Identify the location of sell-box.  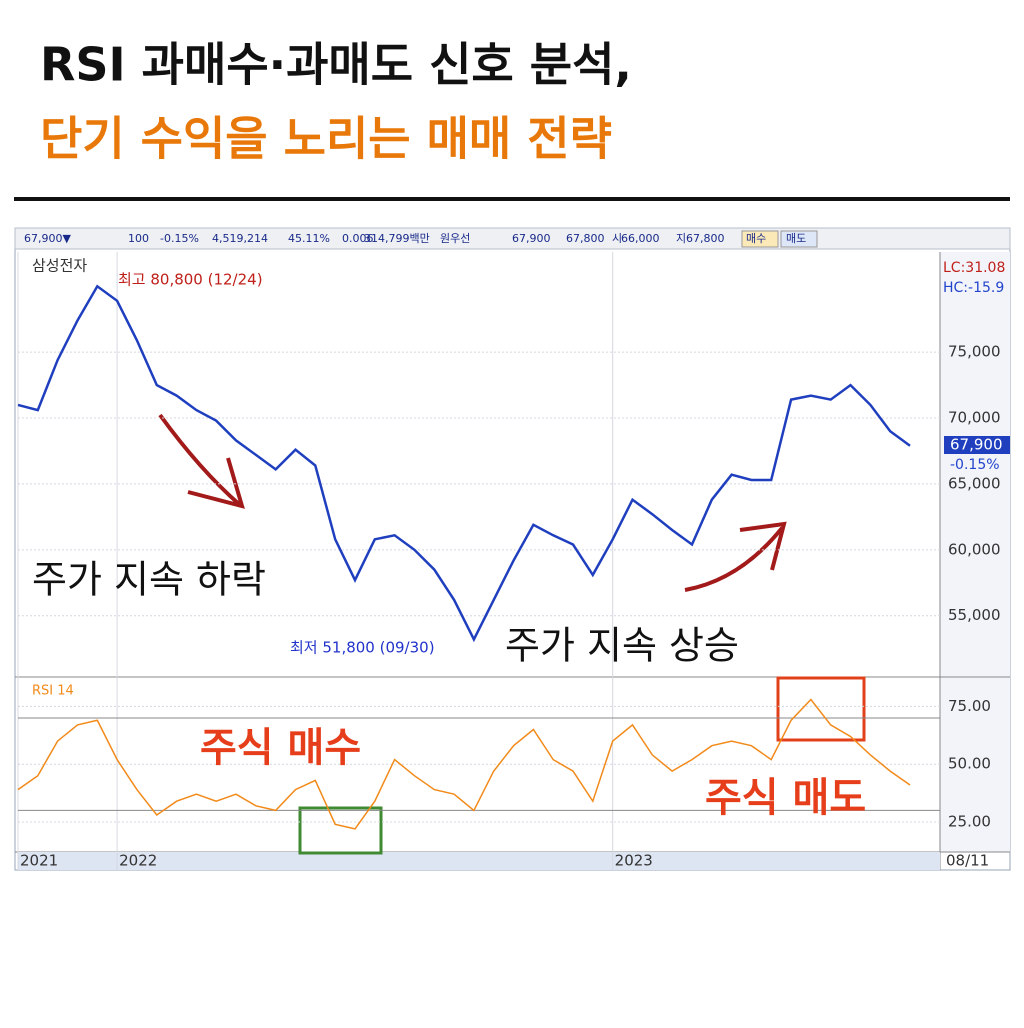
(821, 709).